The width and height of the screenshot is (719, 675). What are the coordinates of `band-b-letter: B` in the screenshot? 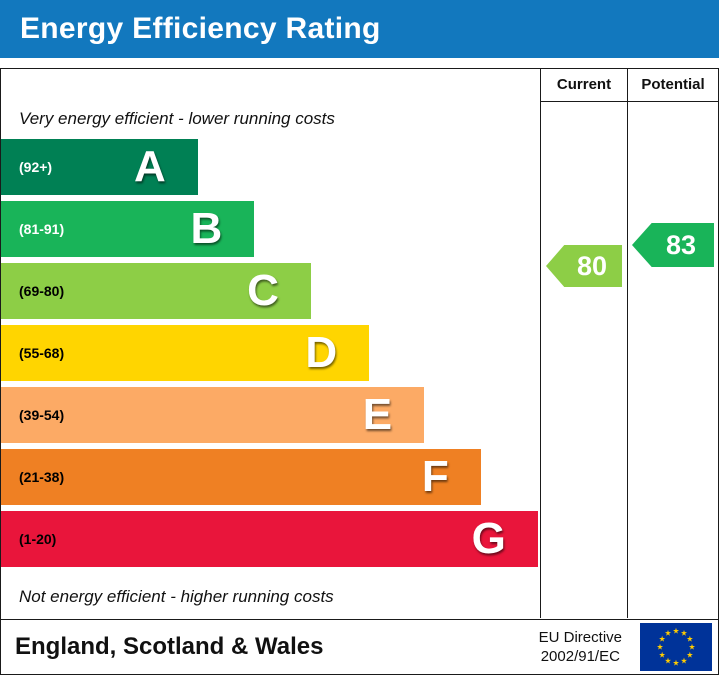 It's located at (206, 228).